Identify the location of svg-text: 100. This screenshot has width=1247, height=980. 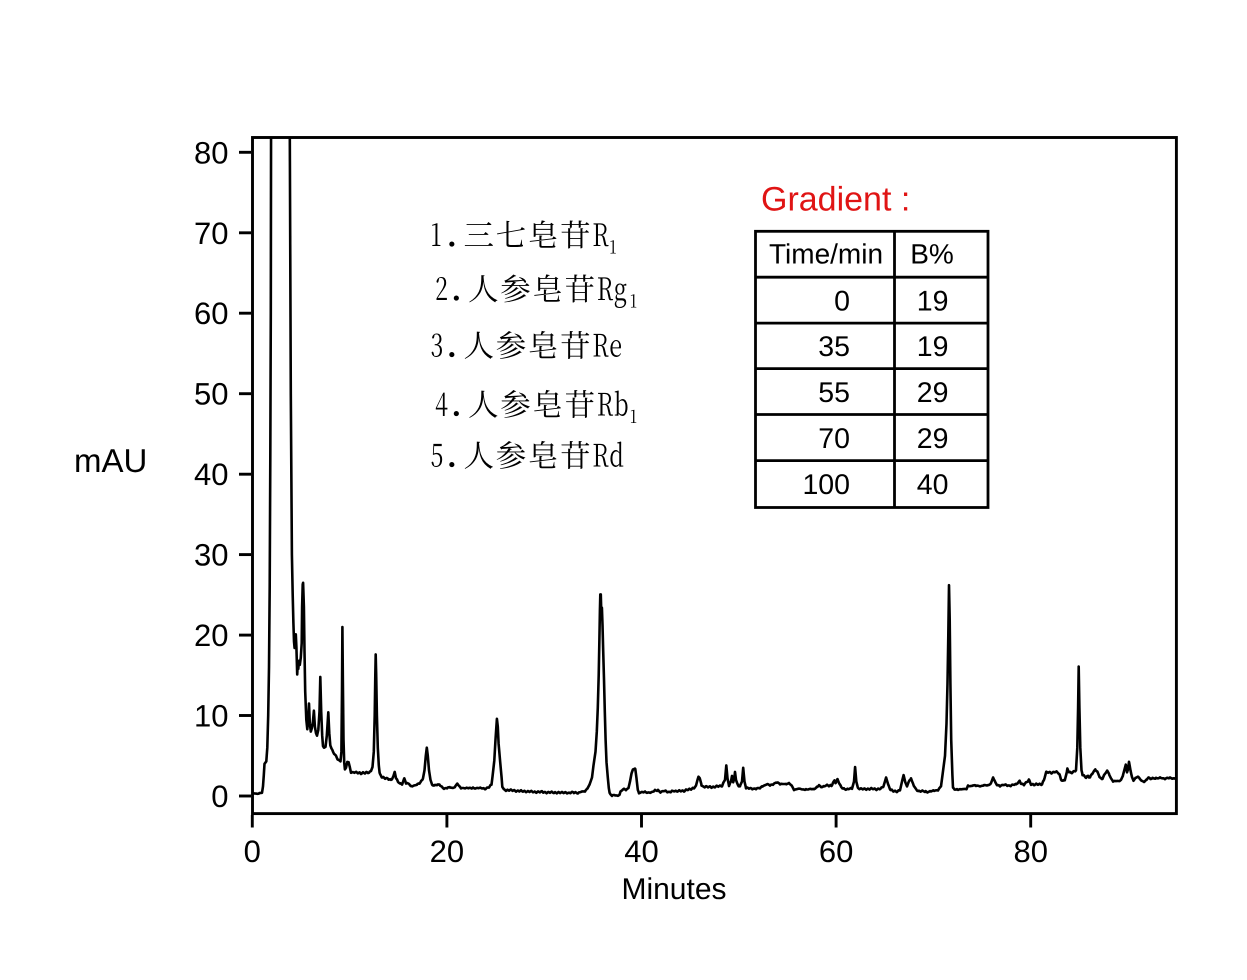
(826, 485).